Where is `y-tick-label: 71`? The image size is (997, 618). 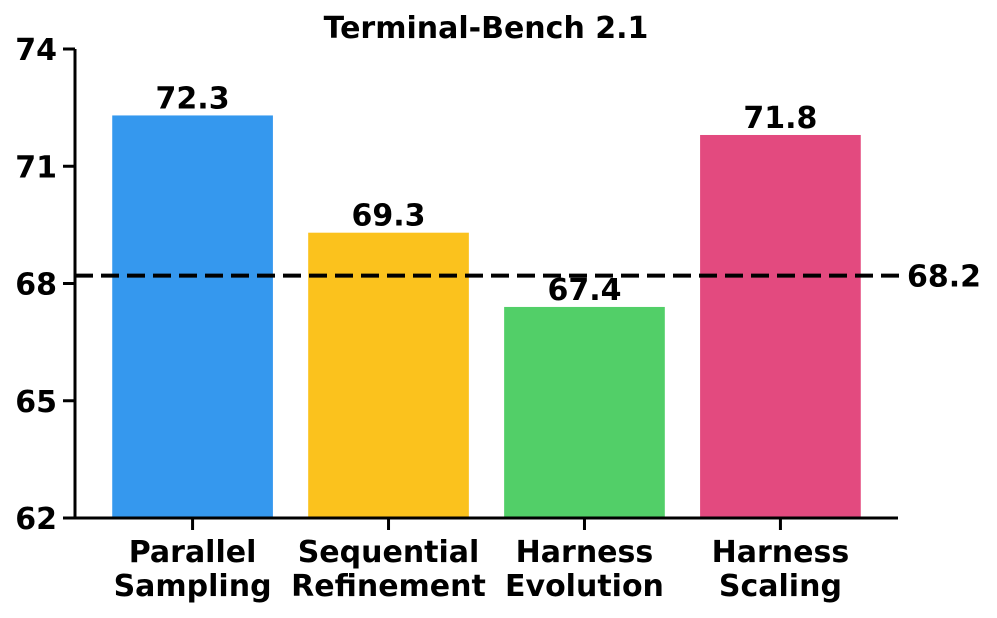
y-tick-label: 71 is located at coordinates (36, 167).